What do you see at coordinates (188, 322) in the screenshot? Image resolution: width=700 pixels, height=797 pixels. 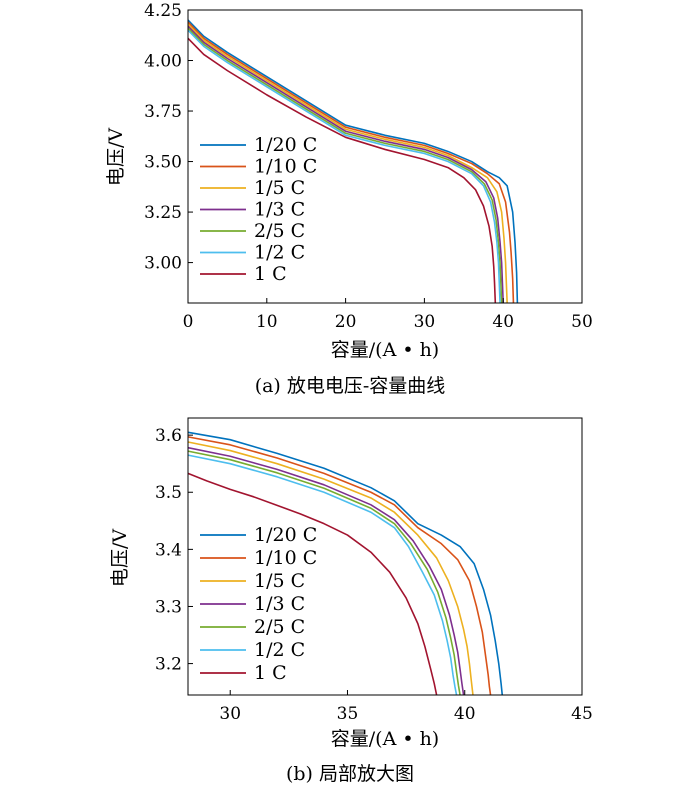 I see `chart-a-xtick-label: 0` at bounding box center [188, 322].